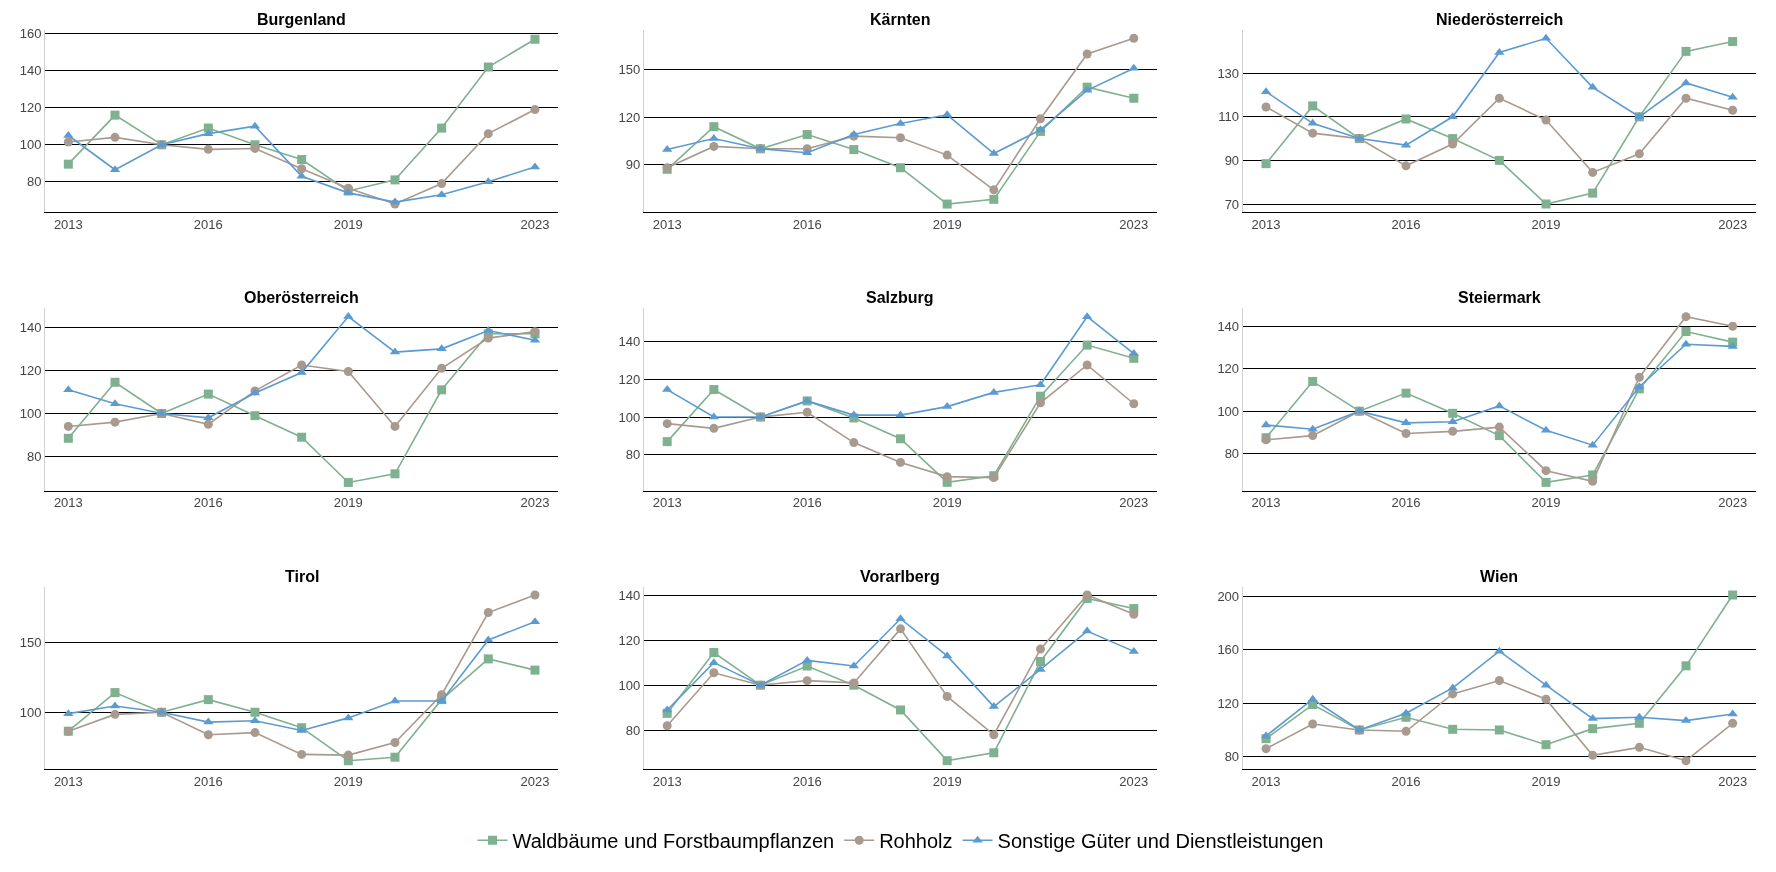 This screenshot has height=872, width=1776. Describe the element at coordinates (629, 70) in the screenshot. I see `y-tick-label: 150` at that location.